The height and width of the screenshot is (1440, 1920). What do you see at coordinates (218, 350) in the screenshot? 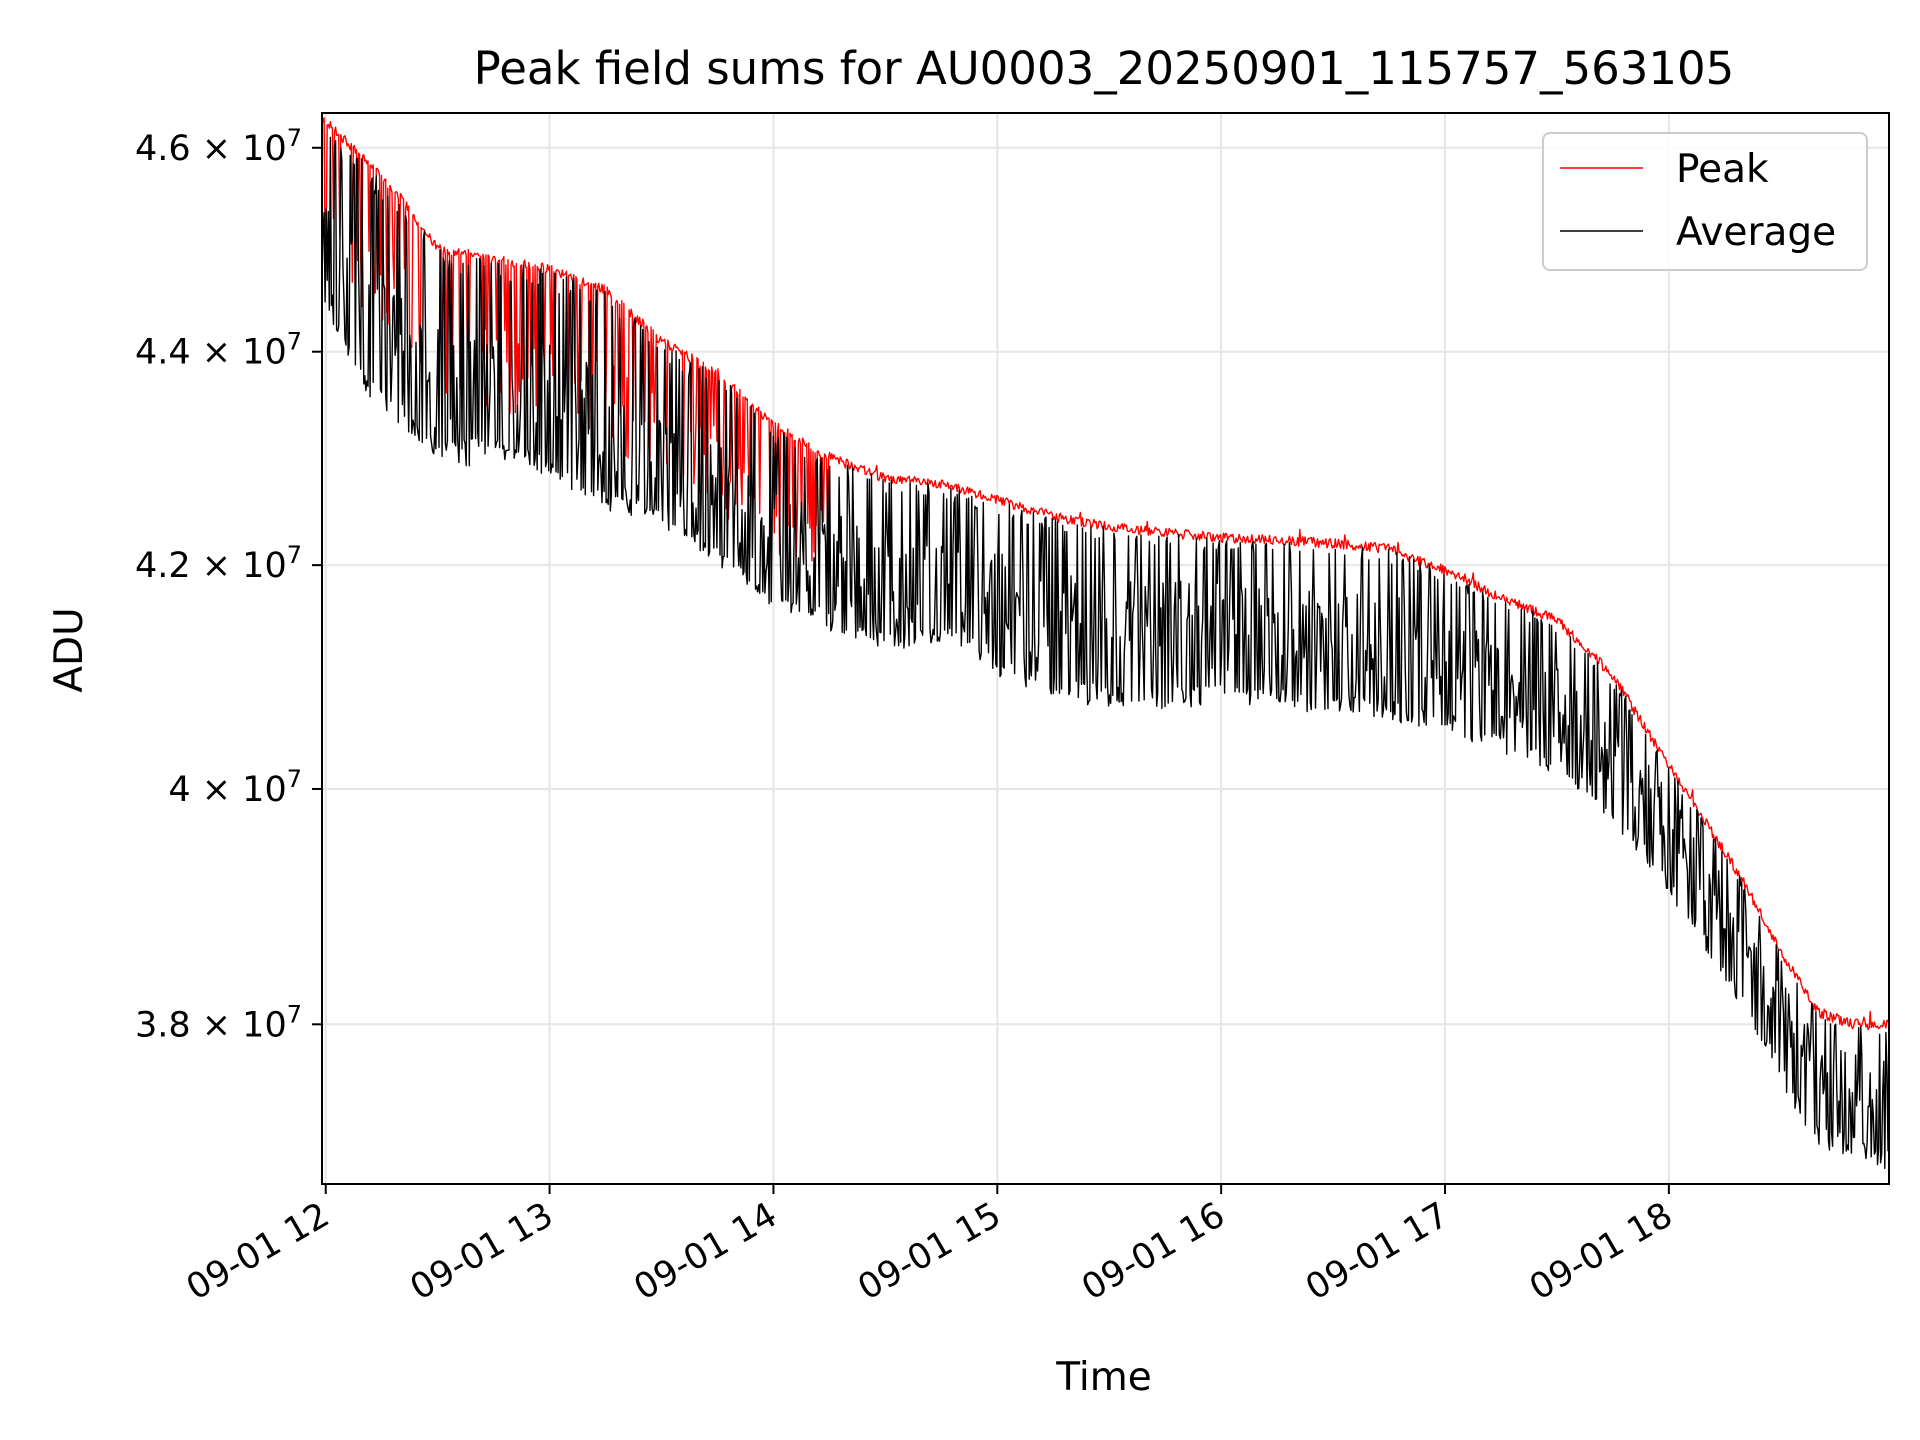
I see `y-tick-label: 4.4 × 107` at bounding box center [218, 350].